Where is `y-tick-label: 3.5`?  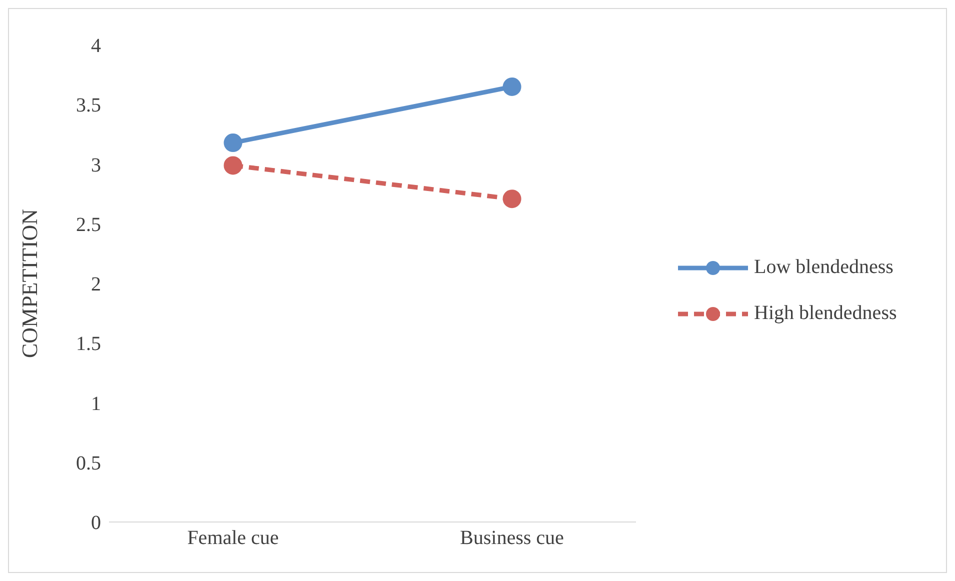
y-tick-label: 3.5 is located at coordinates (88, 105).